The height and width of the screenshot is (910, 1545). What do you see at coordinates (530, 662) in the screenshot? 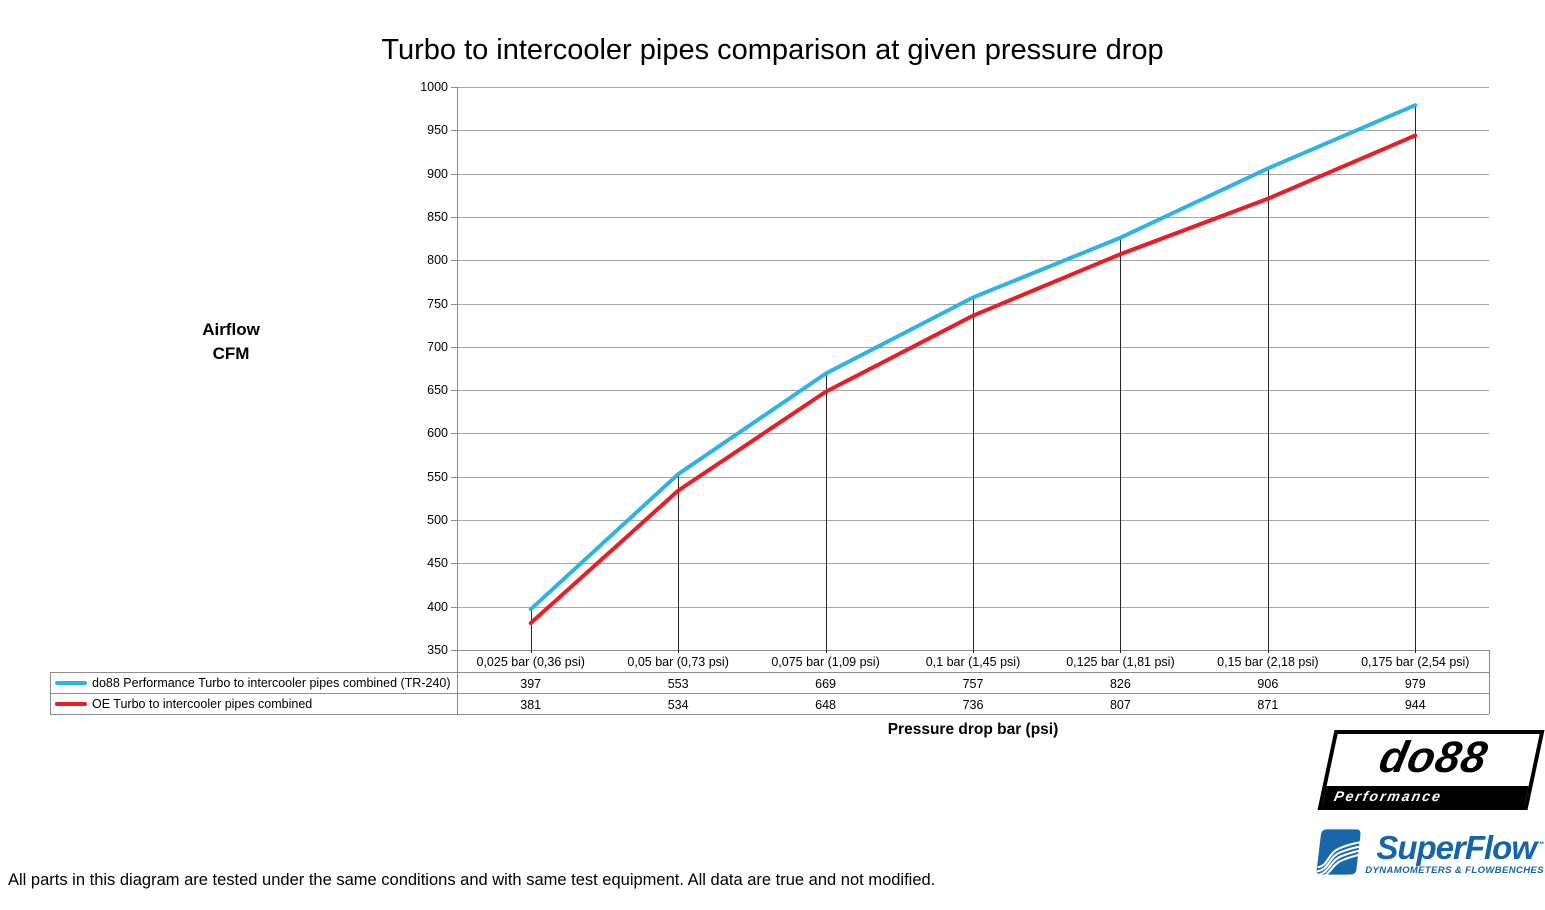
I see `category-label: 0,025 bar (0,36 psi)` at bounding box center [530, 662].